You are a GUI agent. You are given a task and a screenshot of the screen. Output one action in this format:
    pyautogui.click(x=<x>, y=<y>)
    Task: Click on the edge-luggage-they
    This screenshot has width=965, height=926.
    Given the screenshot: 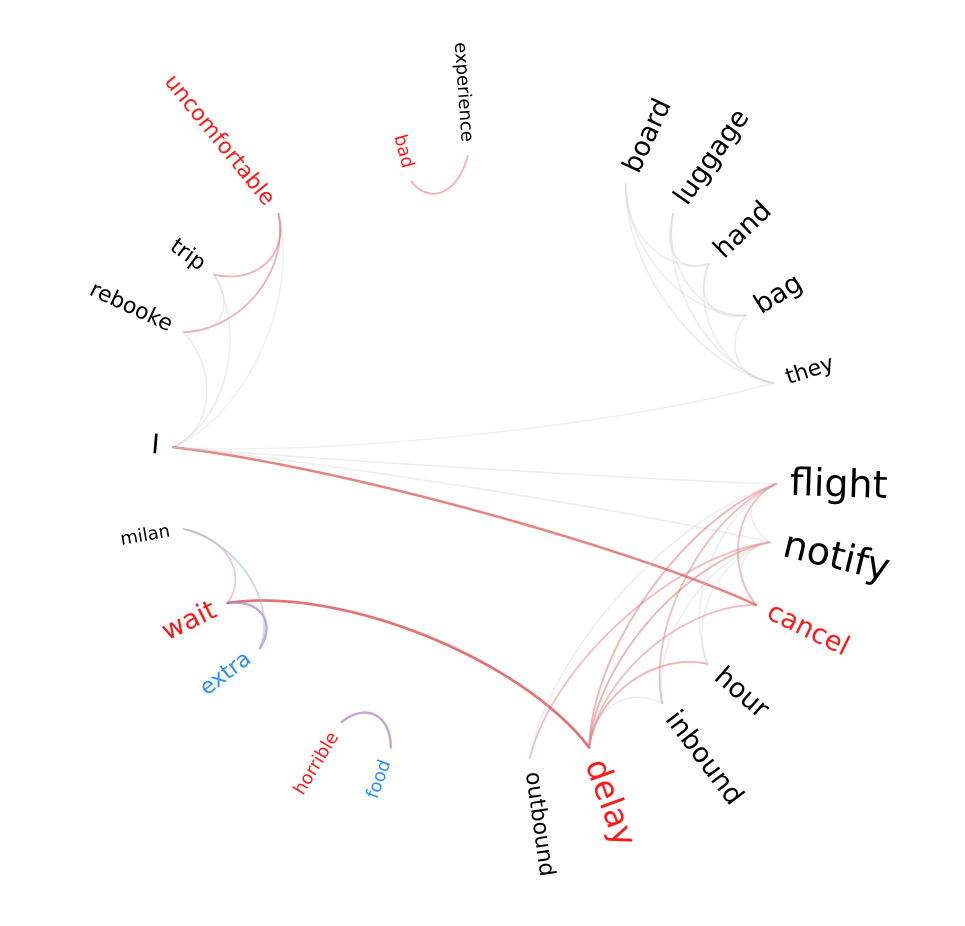 What is the action you would take?
    pyautogui.click(x=722, y=298)
    